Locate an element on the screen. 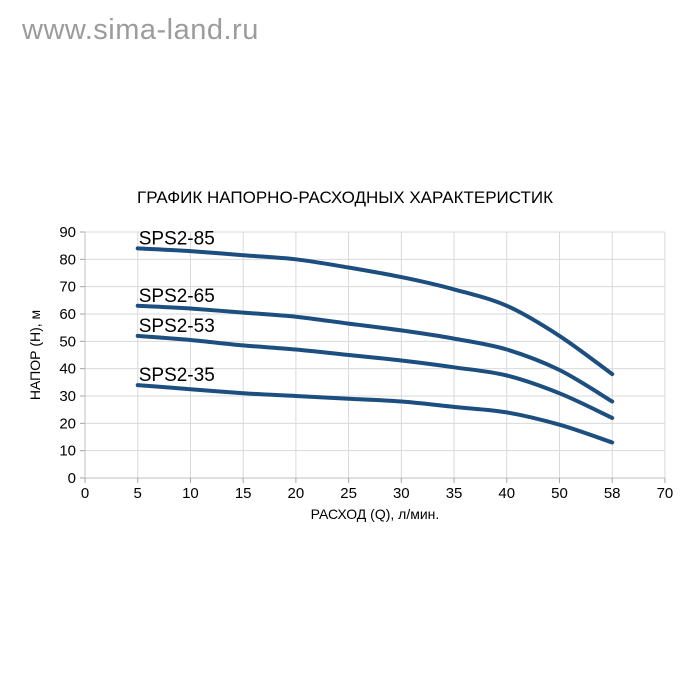 This screenshot has height=700, width=700. x-tick-label: 30 is located at coordinates (401, 493).